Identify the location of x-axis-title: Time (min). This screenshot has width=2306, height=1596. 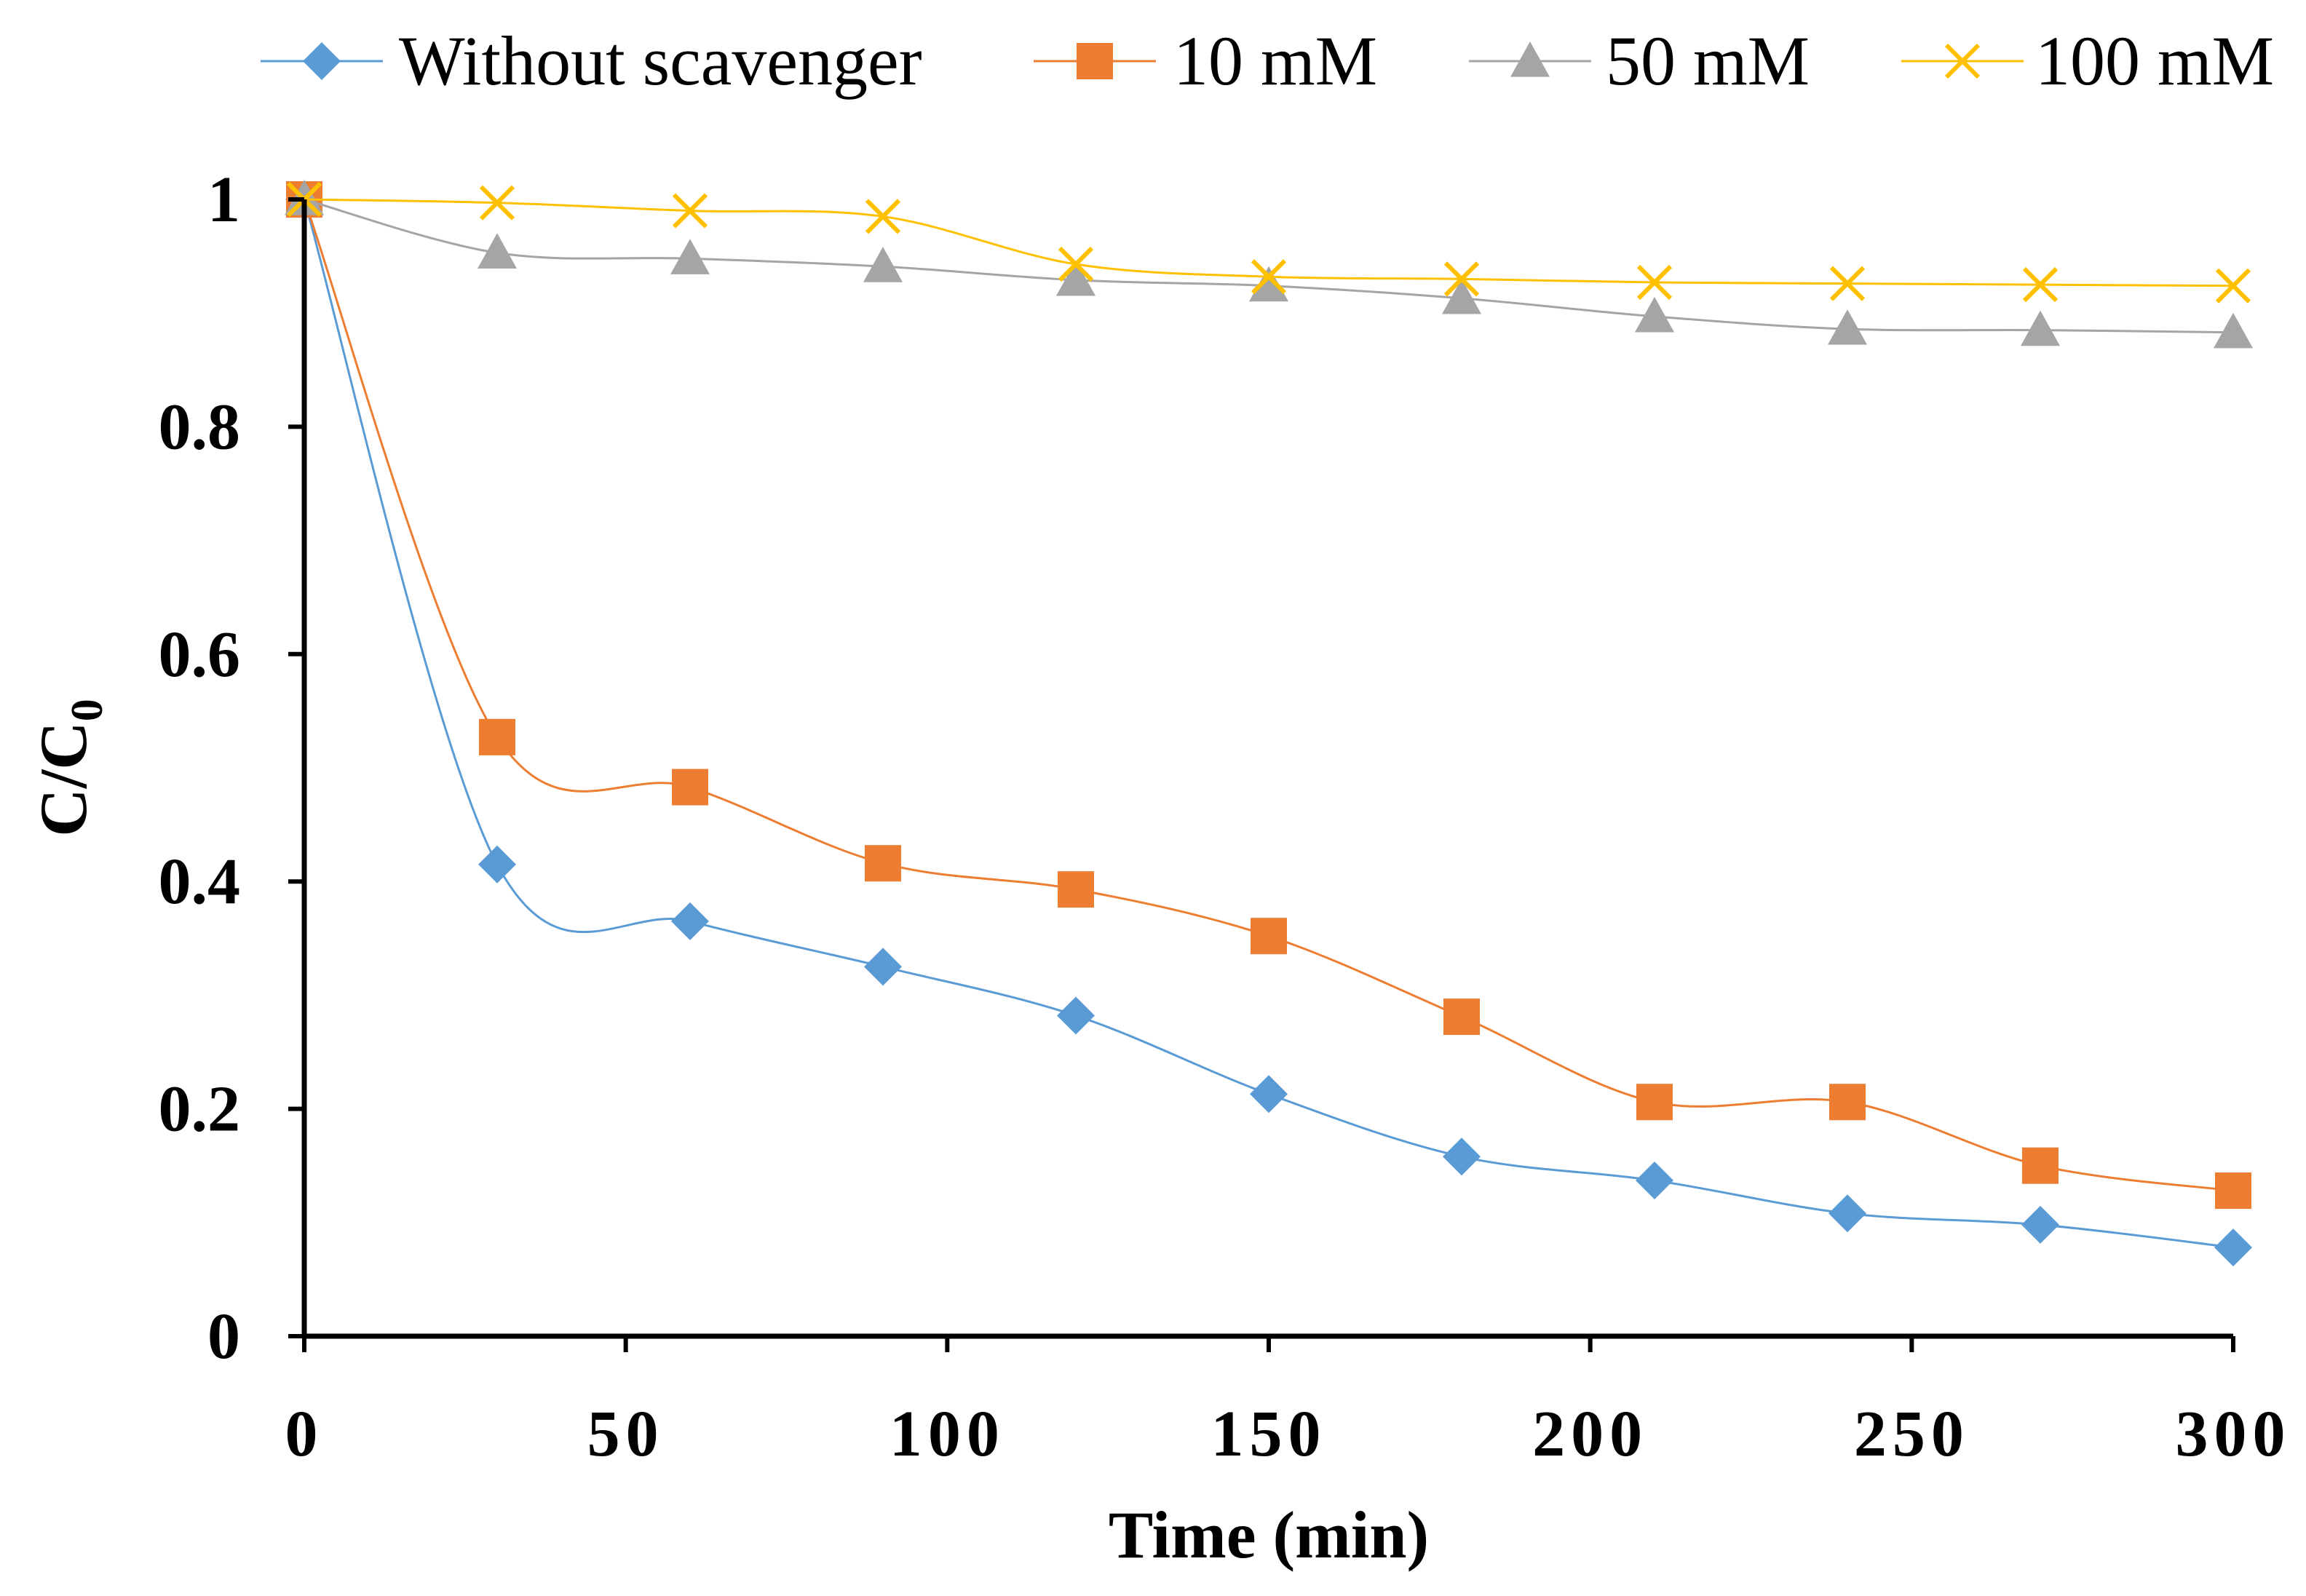
(1269, 1535).